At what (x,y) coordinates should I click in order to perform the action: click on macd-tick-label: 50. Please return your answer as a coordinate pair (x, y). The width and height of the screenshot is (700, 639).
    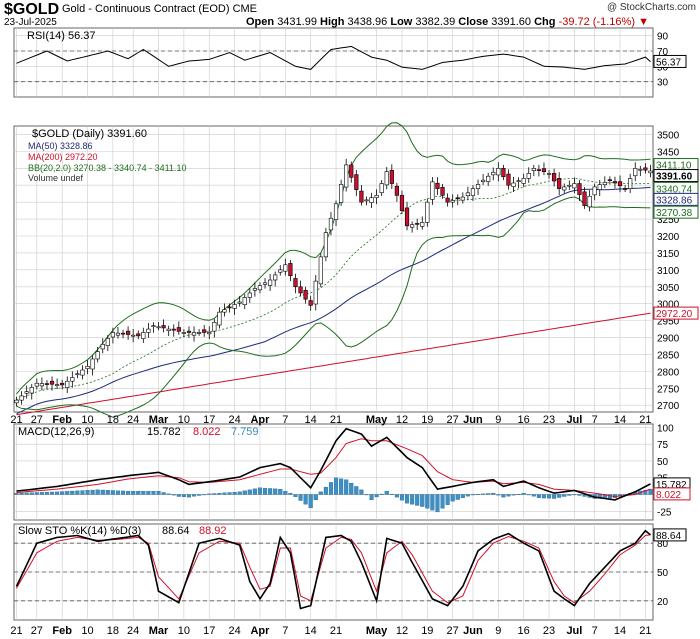
    Looking at the image, I should click on (663, 462).